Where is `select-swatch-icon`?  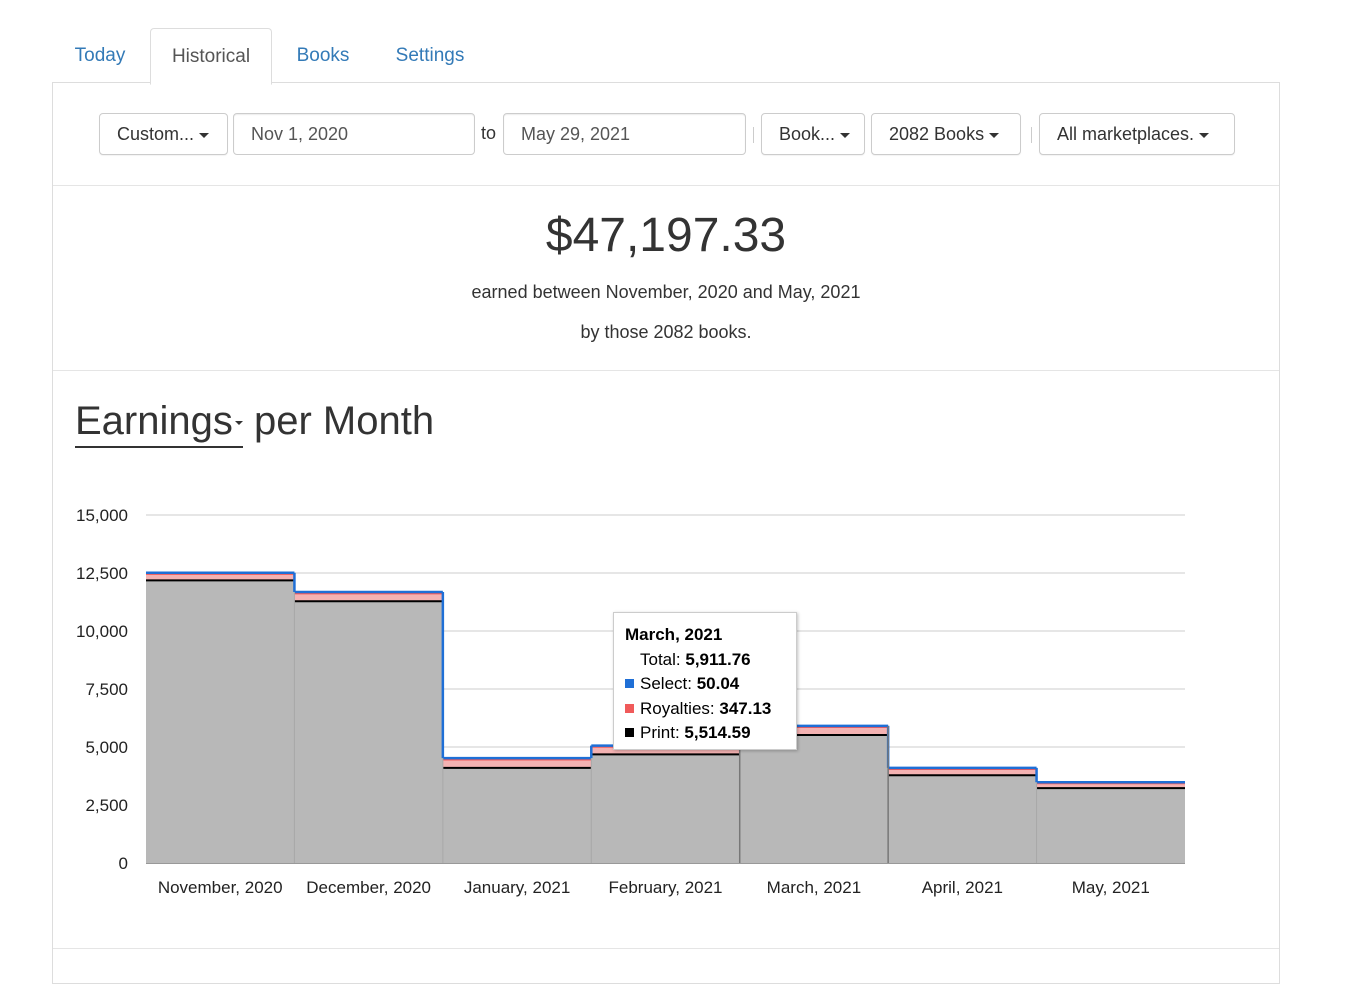
select-swatch-icon is located at coordinates (629, 684).